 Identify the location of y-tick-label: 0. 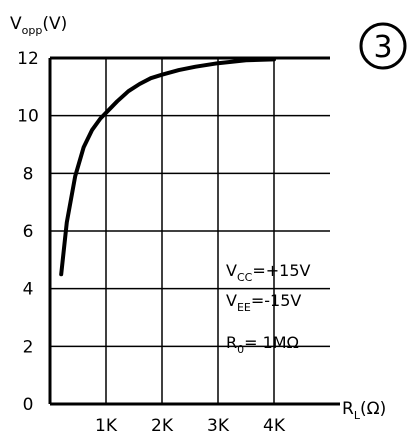
(28, 405).